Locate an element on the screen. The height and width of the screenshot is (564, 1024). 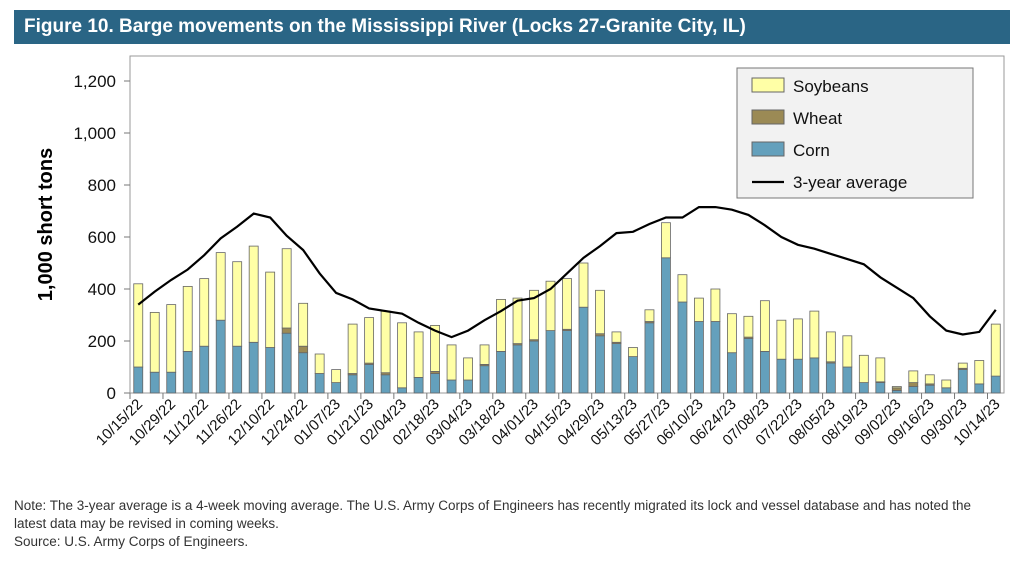
y-tick-label: 0 is located at coordinates (111, 393).